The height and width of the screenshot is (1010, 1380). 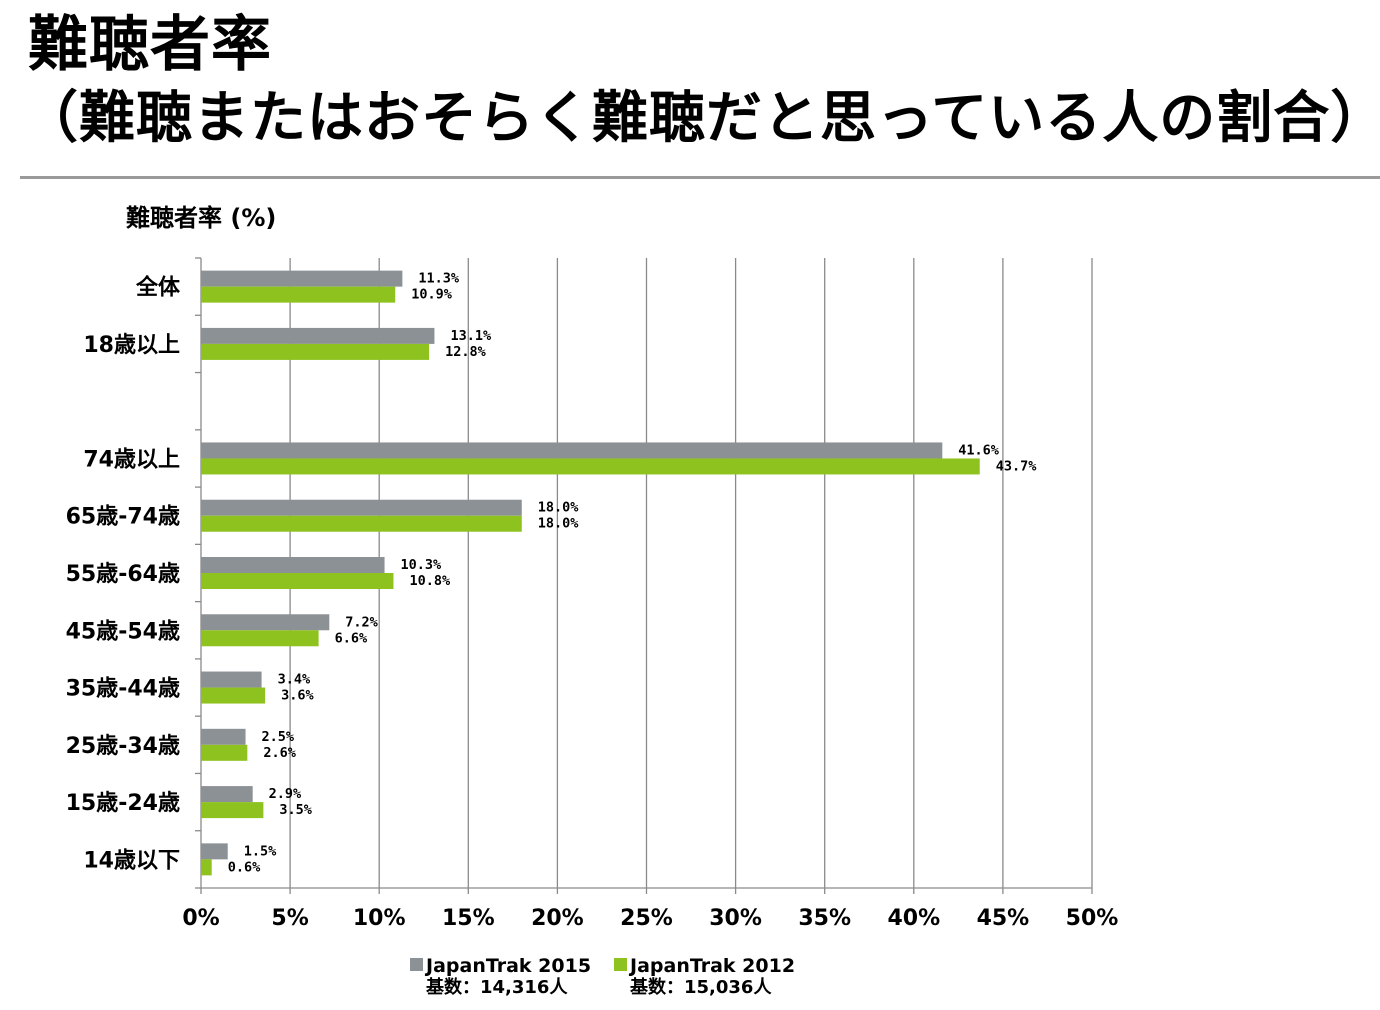 What do you see at coordinates (468, 918) in the screenshot?
I see `x-tick-label: 15%` at bounding box center [468, 918].